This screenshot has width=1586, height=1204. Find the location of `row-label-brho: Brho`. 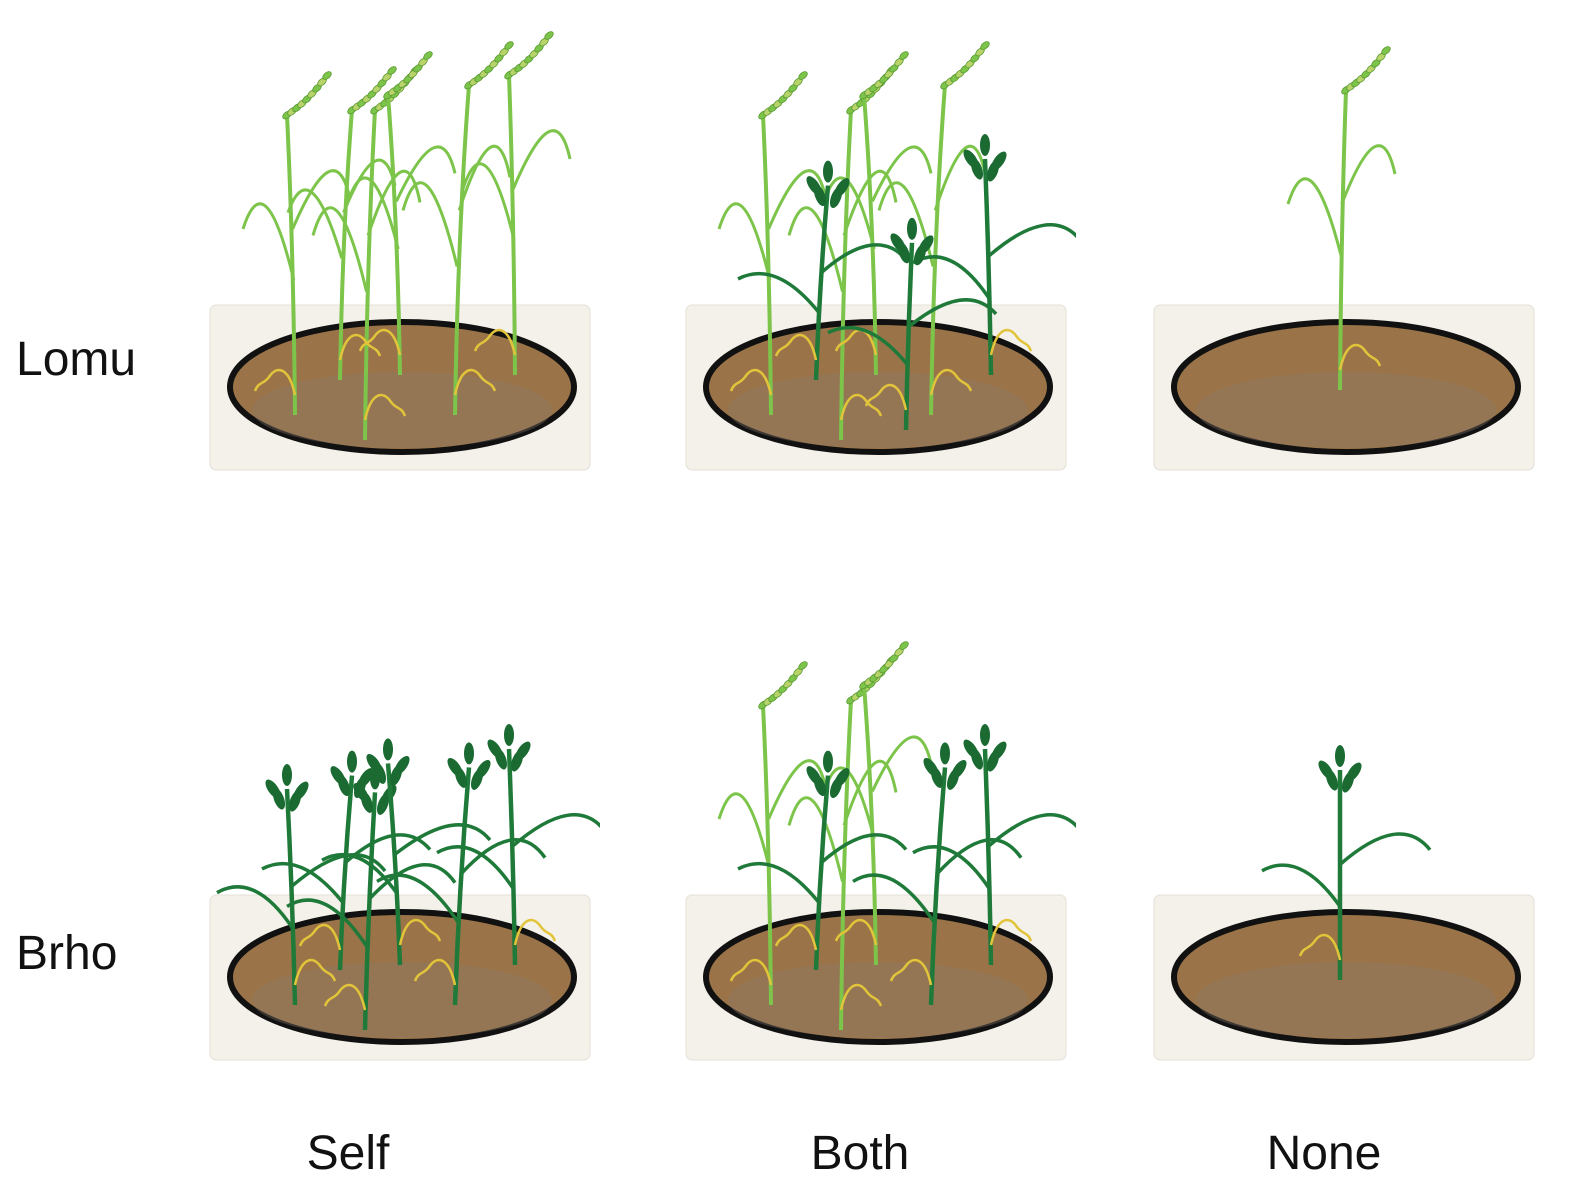

row-label-brho: Brho is located at coordinates (67, 953).